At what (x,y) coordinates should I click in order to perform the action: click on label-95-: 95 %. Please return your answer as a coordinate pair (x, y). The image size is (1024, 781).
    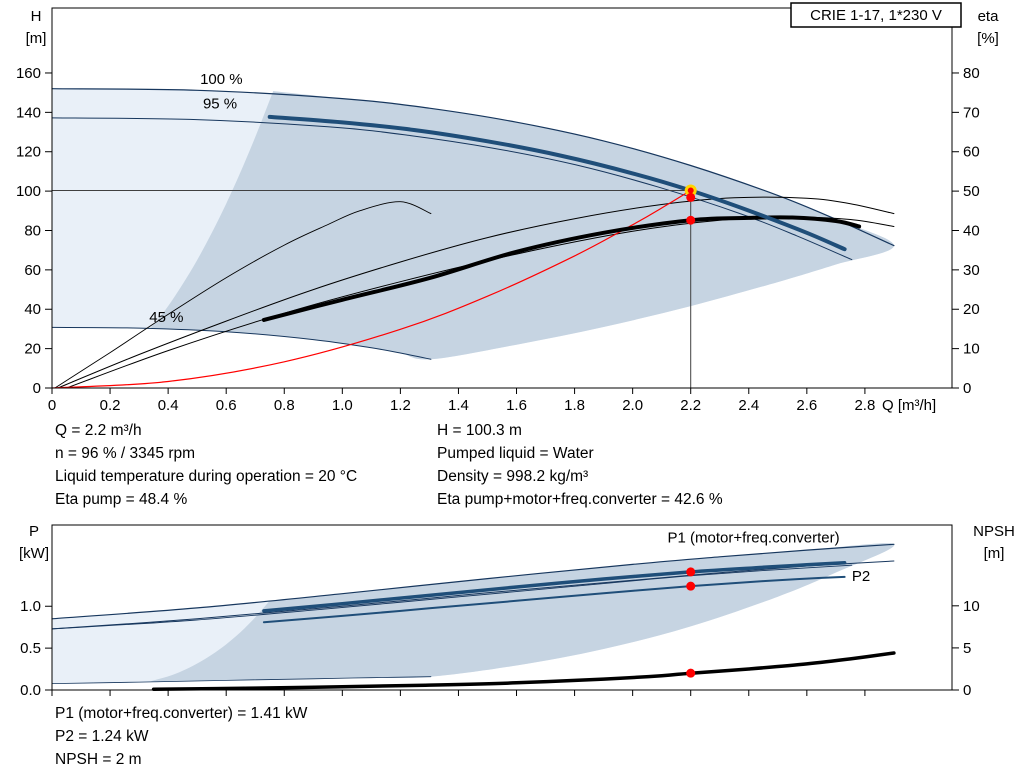
    Looking at the image, I should click on (220, 103).